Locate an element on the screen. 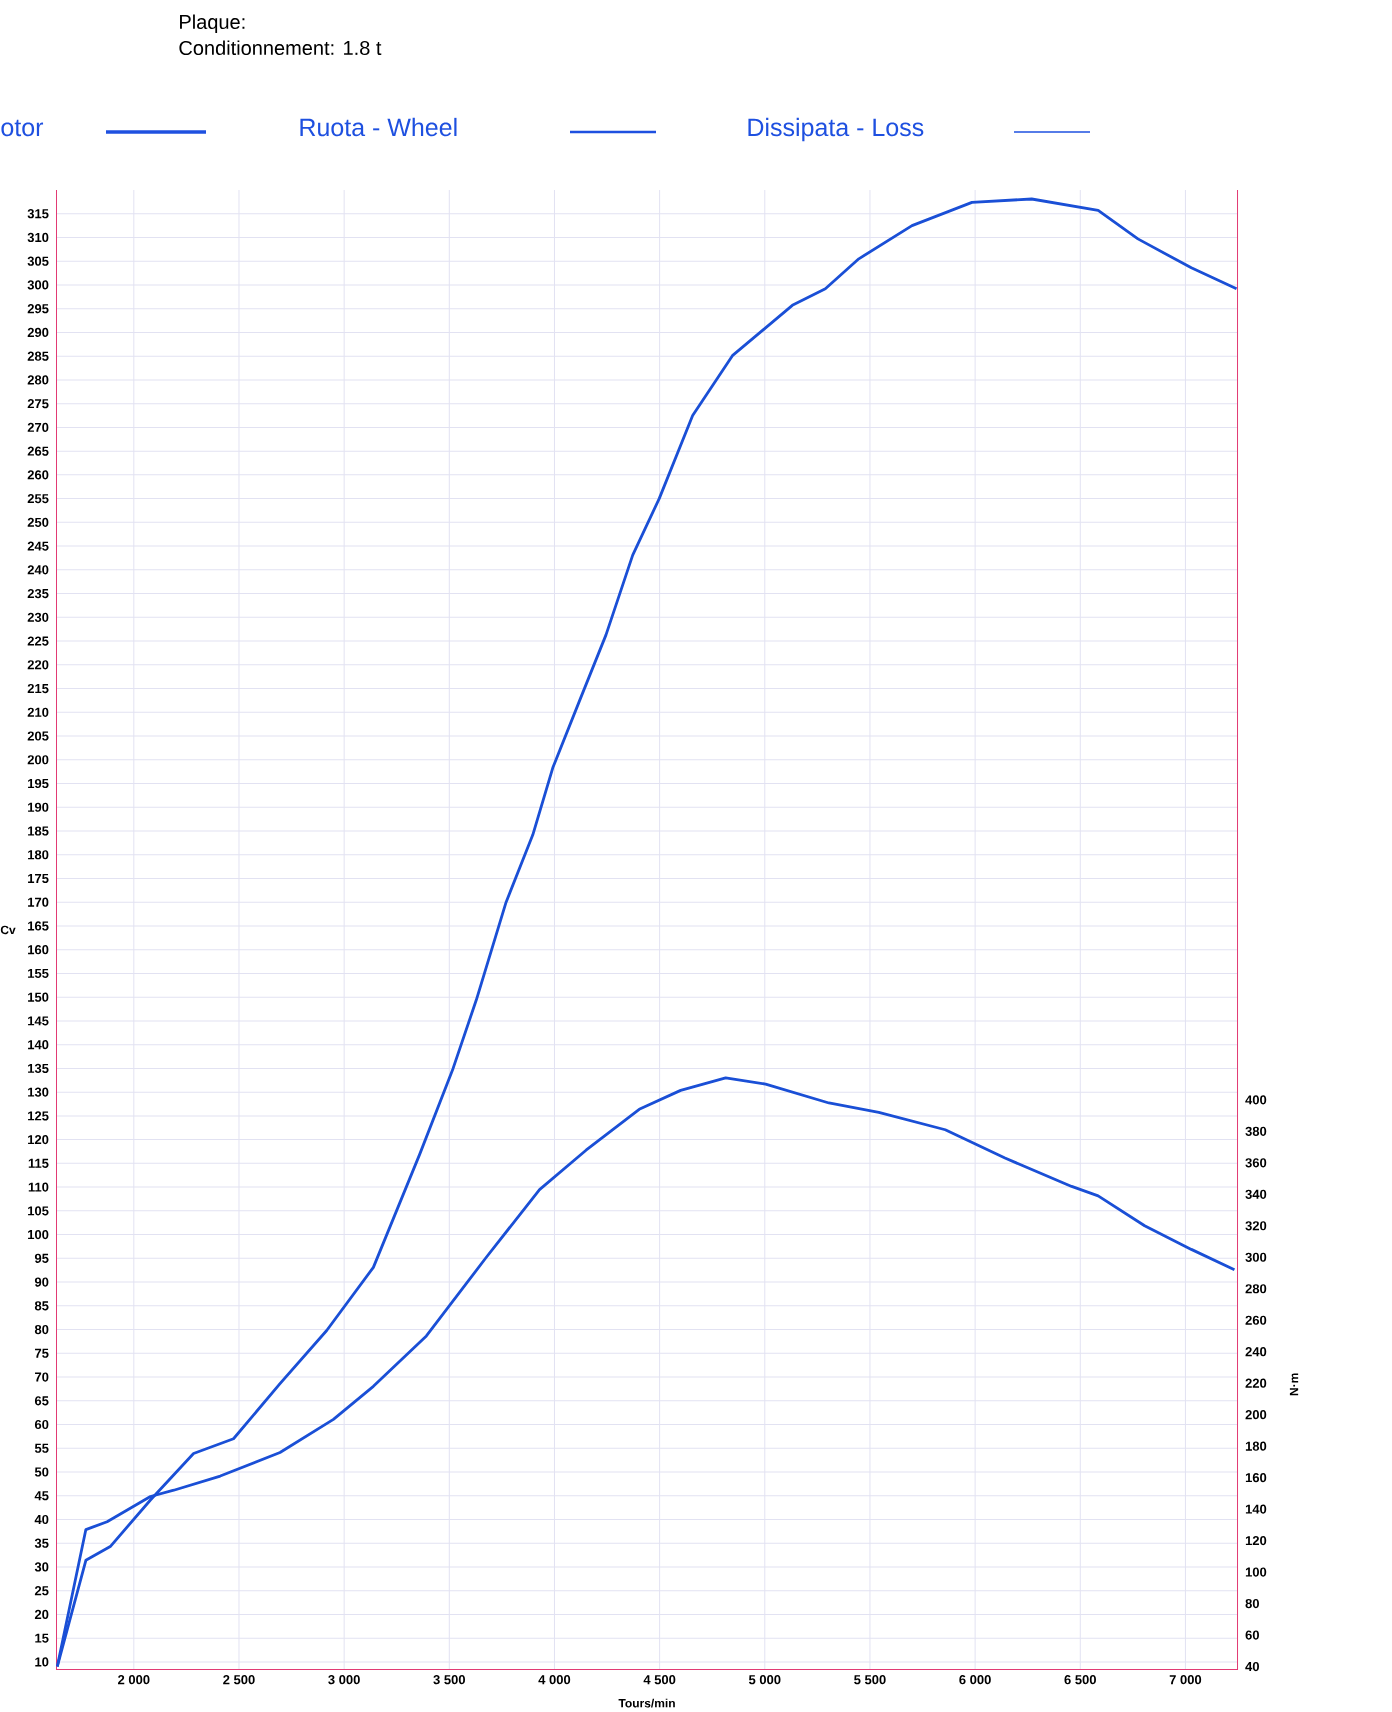  text: Dissipata - Loss is located at coordinates (836, 129).